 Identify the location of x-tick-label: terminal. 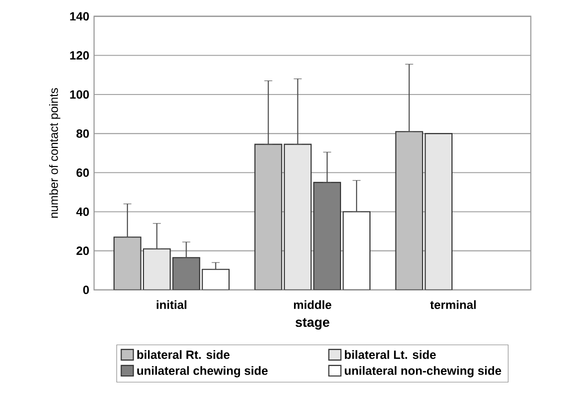
(453, 304).